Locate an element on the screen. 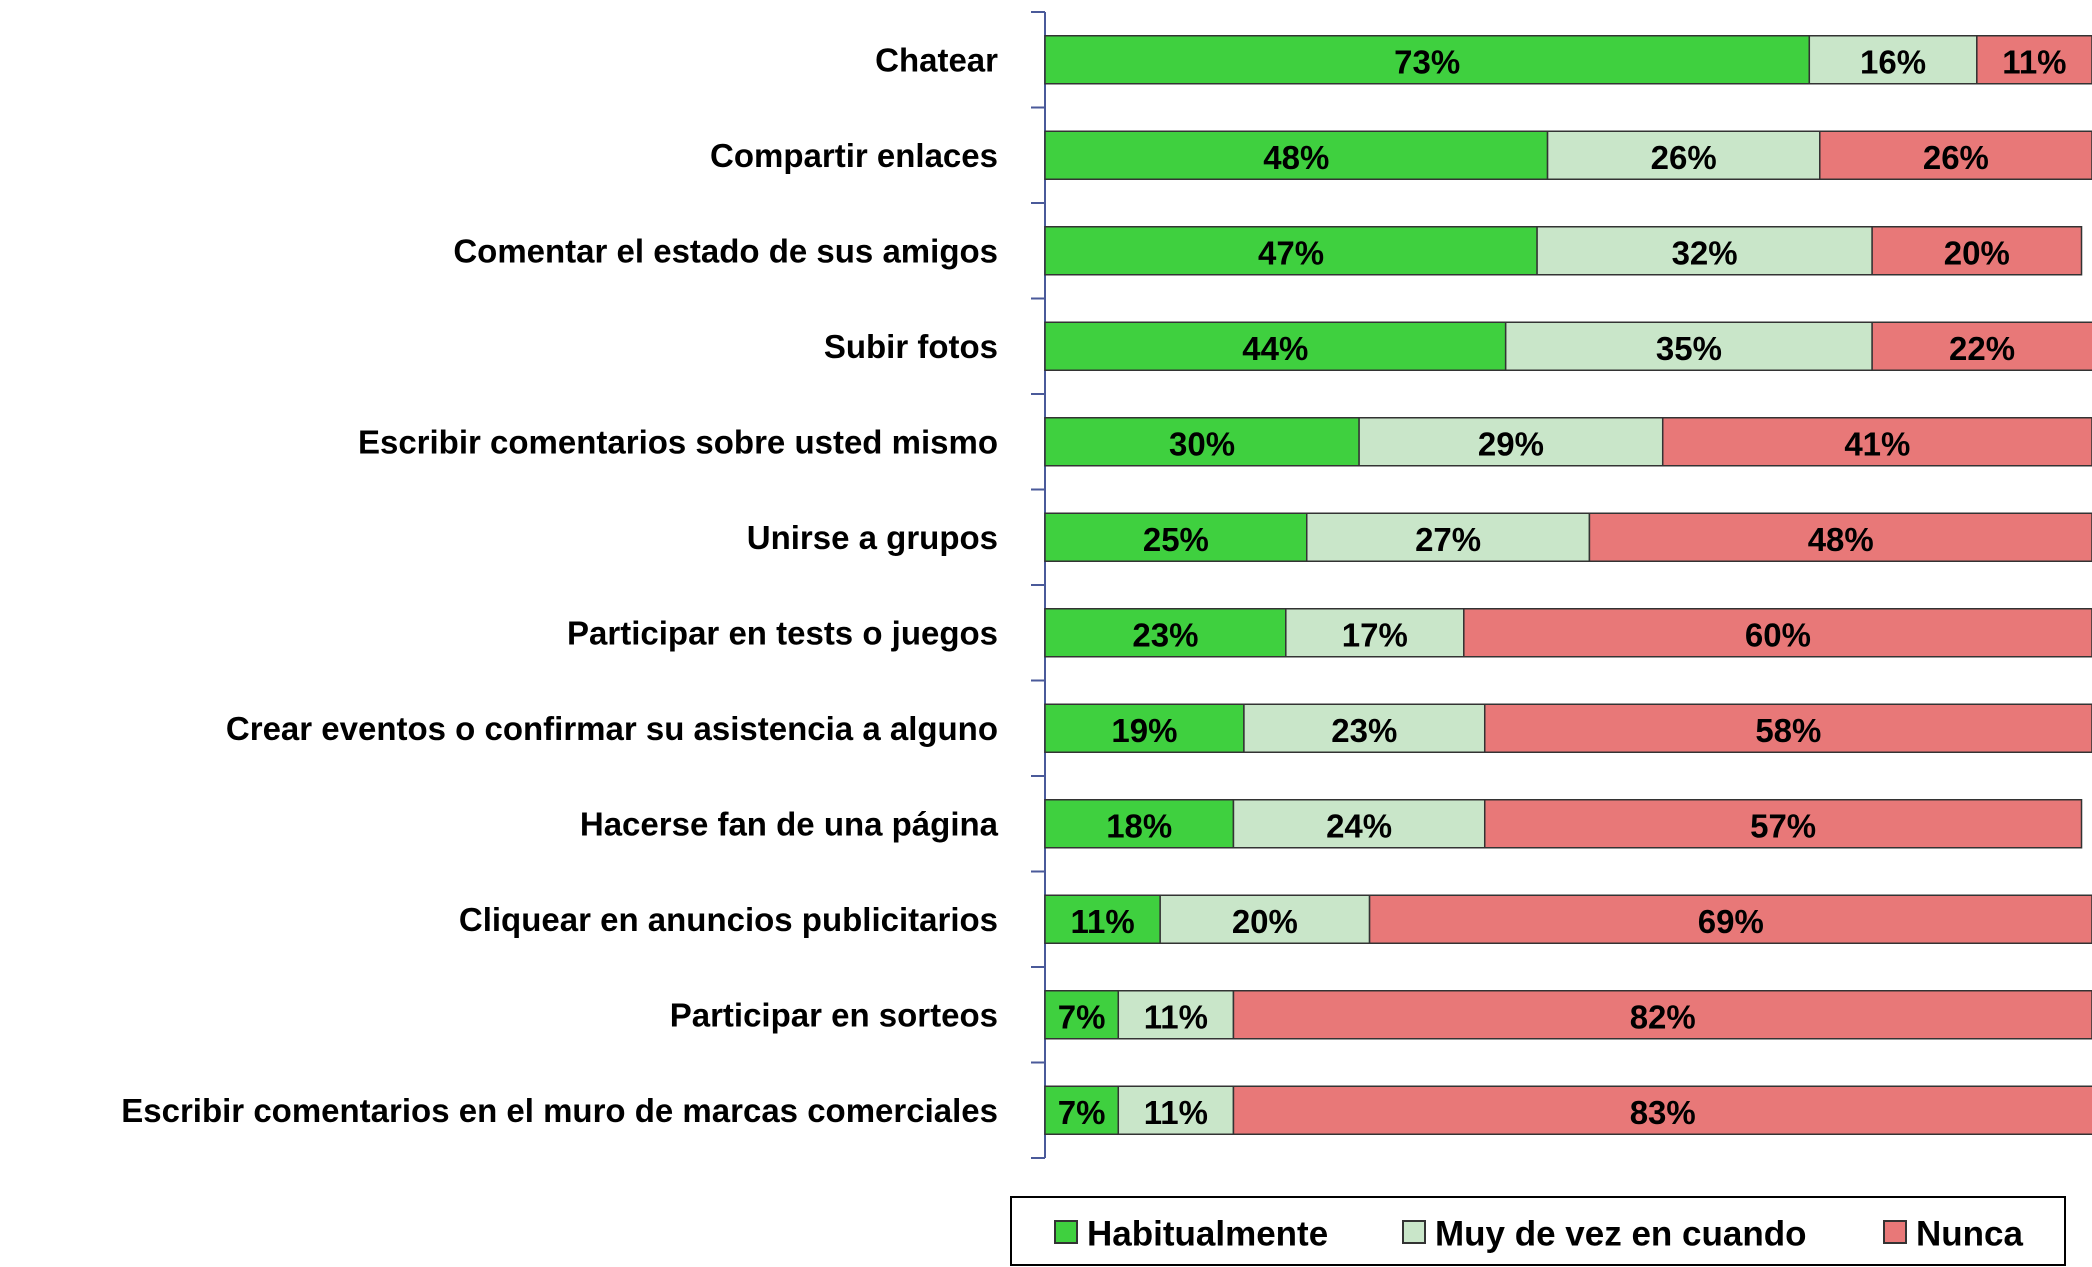 The height and width of the screenshot is (1267, 2092). data-label: 18% is located at coordinates (1139, 825).